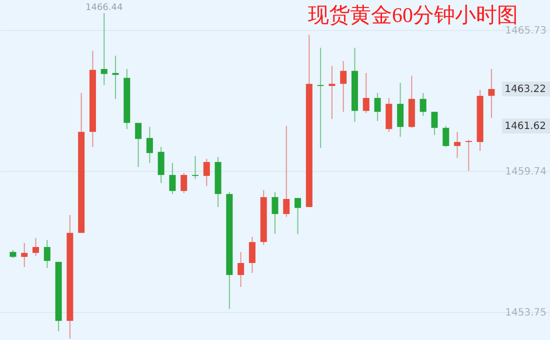 The width and height of the screenshot is (550, 340). I want to click on text: 1463.22, so click(525, 89).